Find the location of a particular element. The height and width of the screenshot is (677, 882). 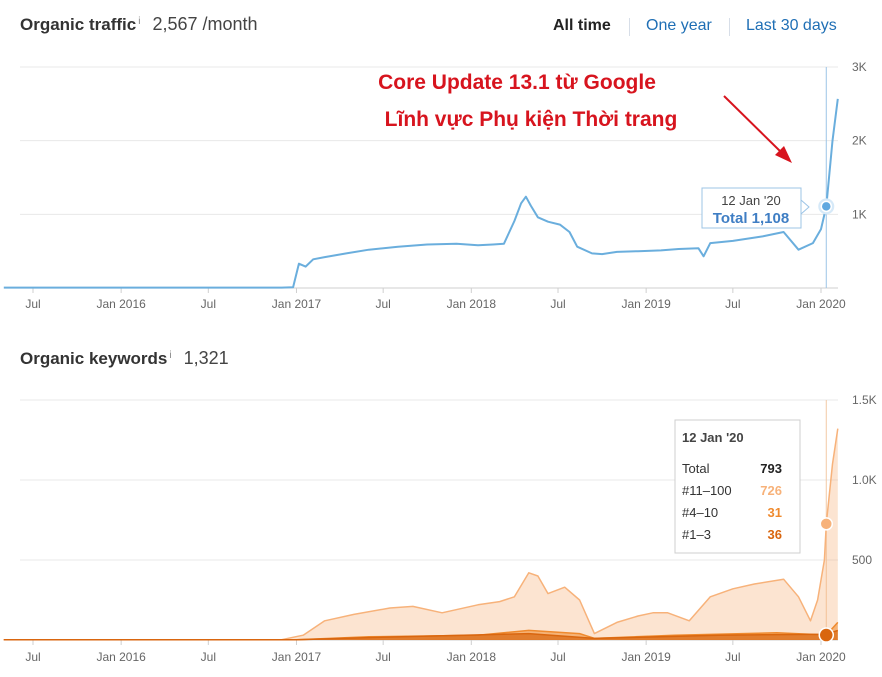

keywords-x-tick-label: Jan 2016 is located at coordinates (121, 657).